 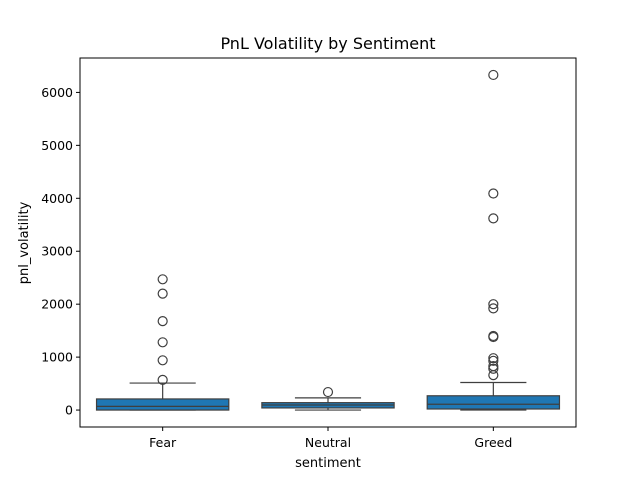 What do you see at coordinates (69, 410) in the screenshot?
I see `y-tick-label: 0` at bounding box center [69, 410].